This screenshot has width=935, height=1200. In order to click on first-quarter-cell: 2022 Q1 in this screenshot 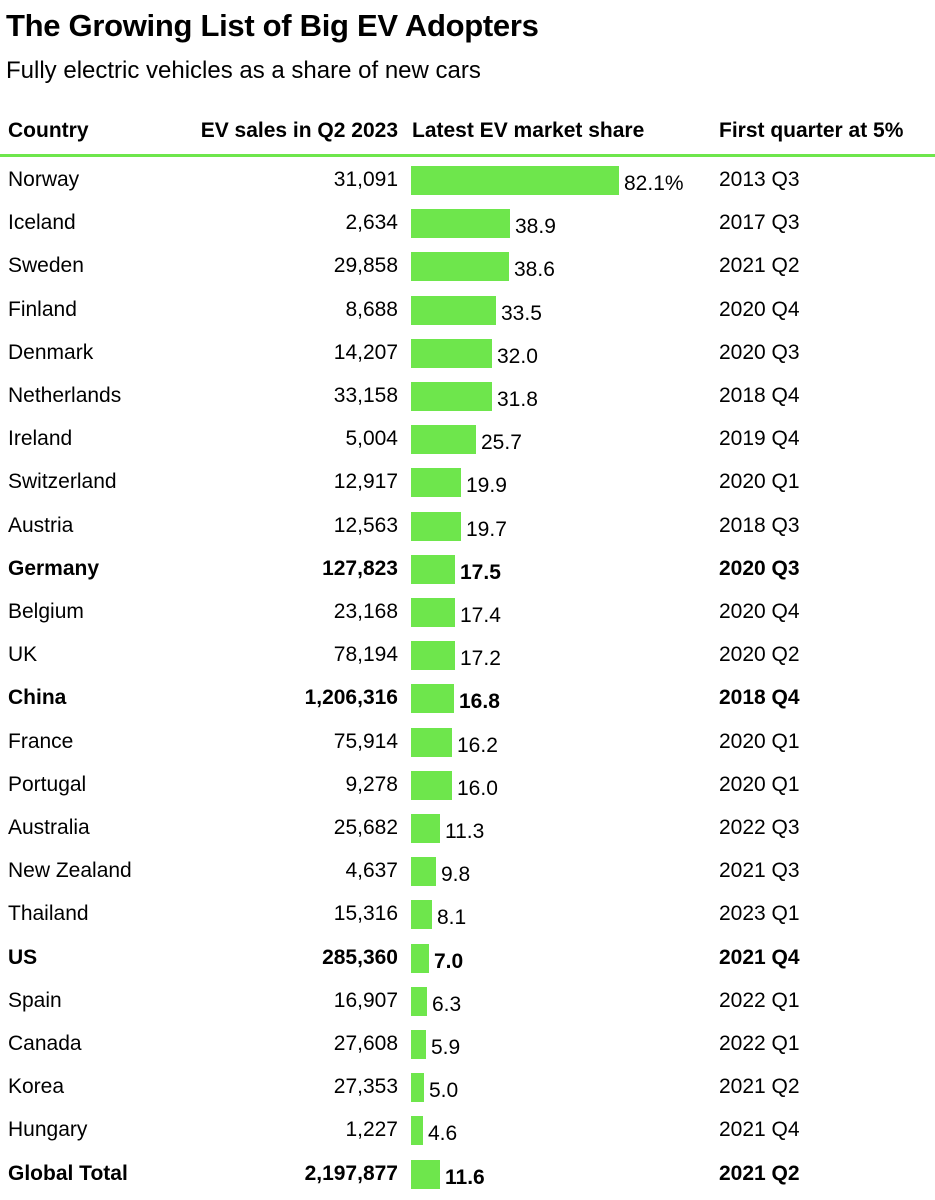, I will do `click(759, 1000)`.